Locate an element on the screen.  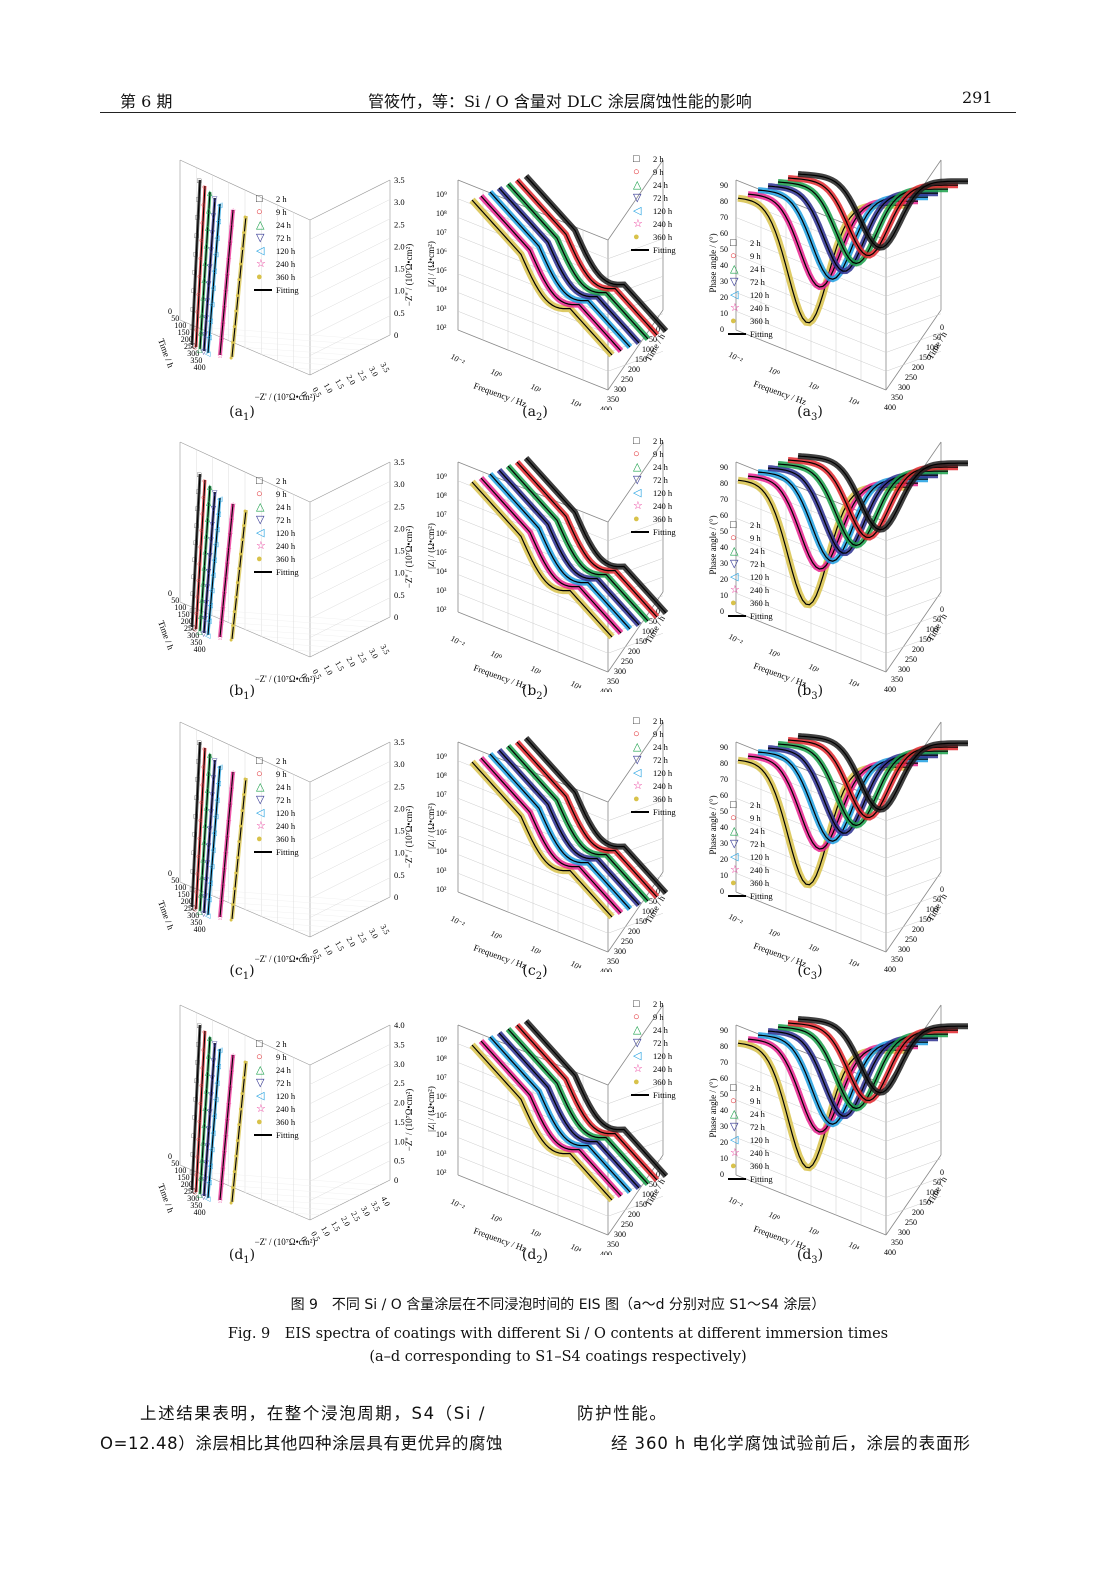
tick-label: 10⁷ is located at coordinates (441, 514).